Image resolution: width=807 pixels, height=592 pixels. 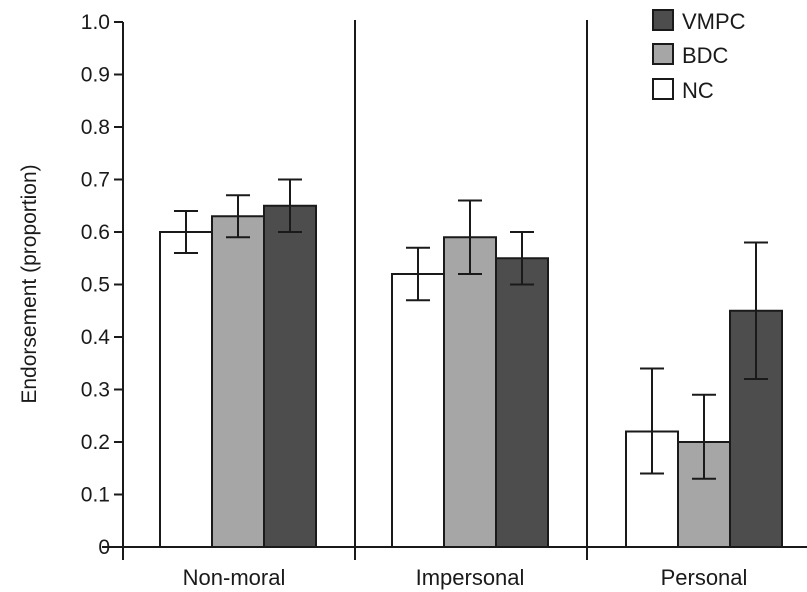 What do you see at coordinates (714, 21) in the screenshot?
I see `legend-label-vmpc: VMPC` at bounding box center [714, 21].